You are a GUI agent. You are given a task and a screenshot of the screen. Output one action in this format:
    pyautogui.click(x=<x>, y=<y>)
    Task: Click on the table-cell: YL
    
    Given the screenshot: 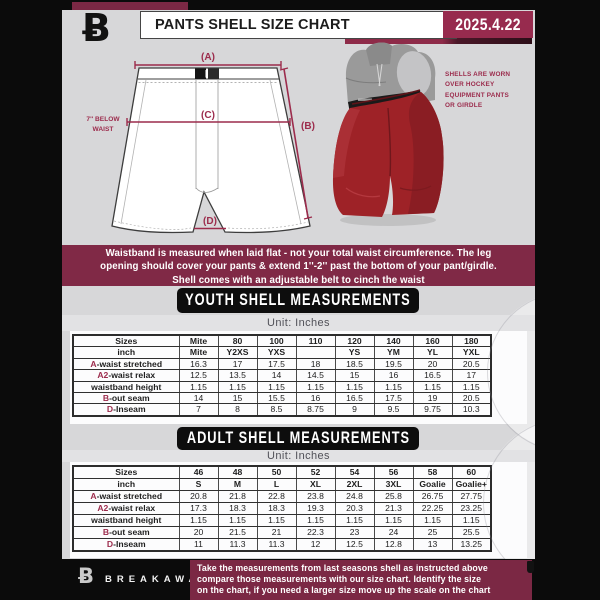 What is the action you would take?
    pyautogui.click(x=432, y=352)
    